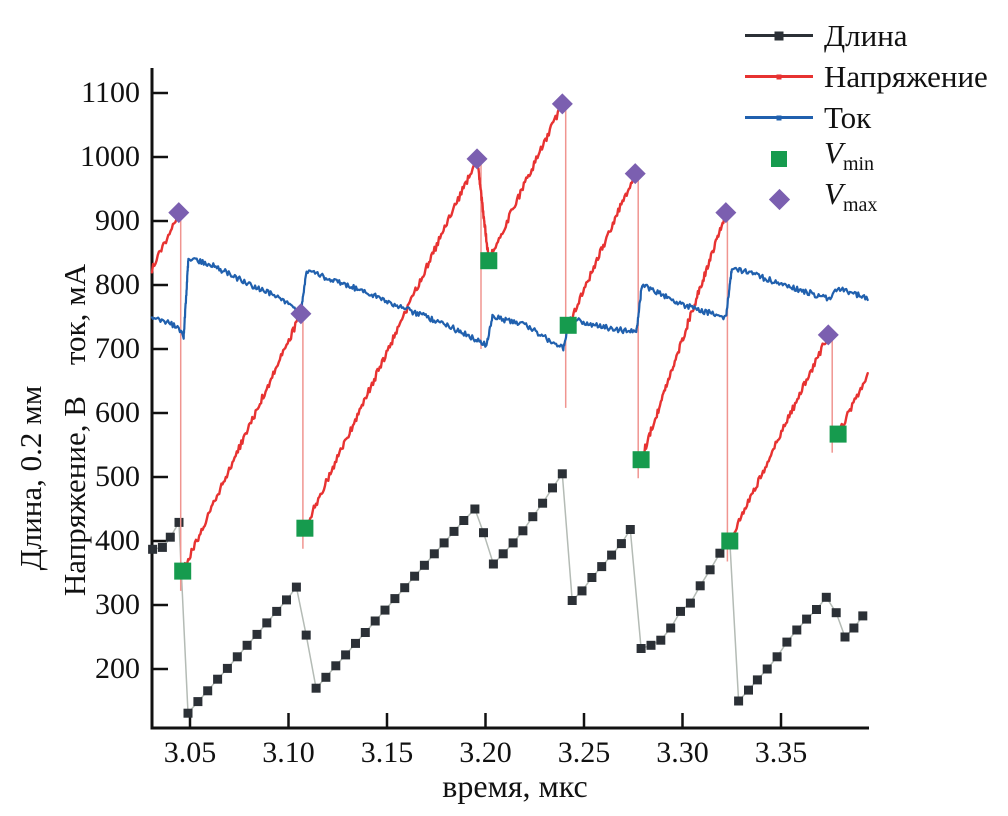  Describe the element at coordinates (851, 196) in the screenshot. I see `legend-label-vmax: Vmax` at that location.